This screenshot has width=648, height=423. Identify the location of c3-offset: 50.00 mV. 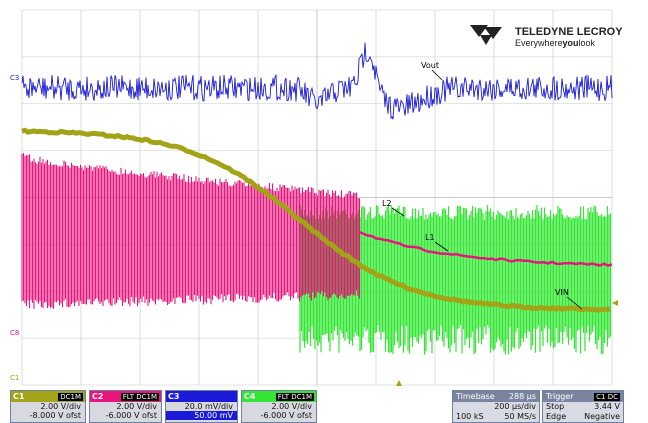
(201, 415).